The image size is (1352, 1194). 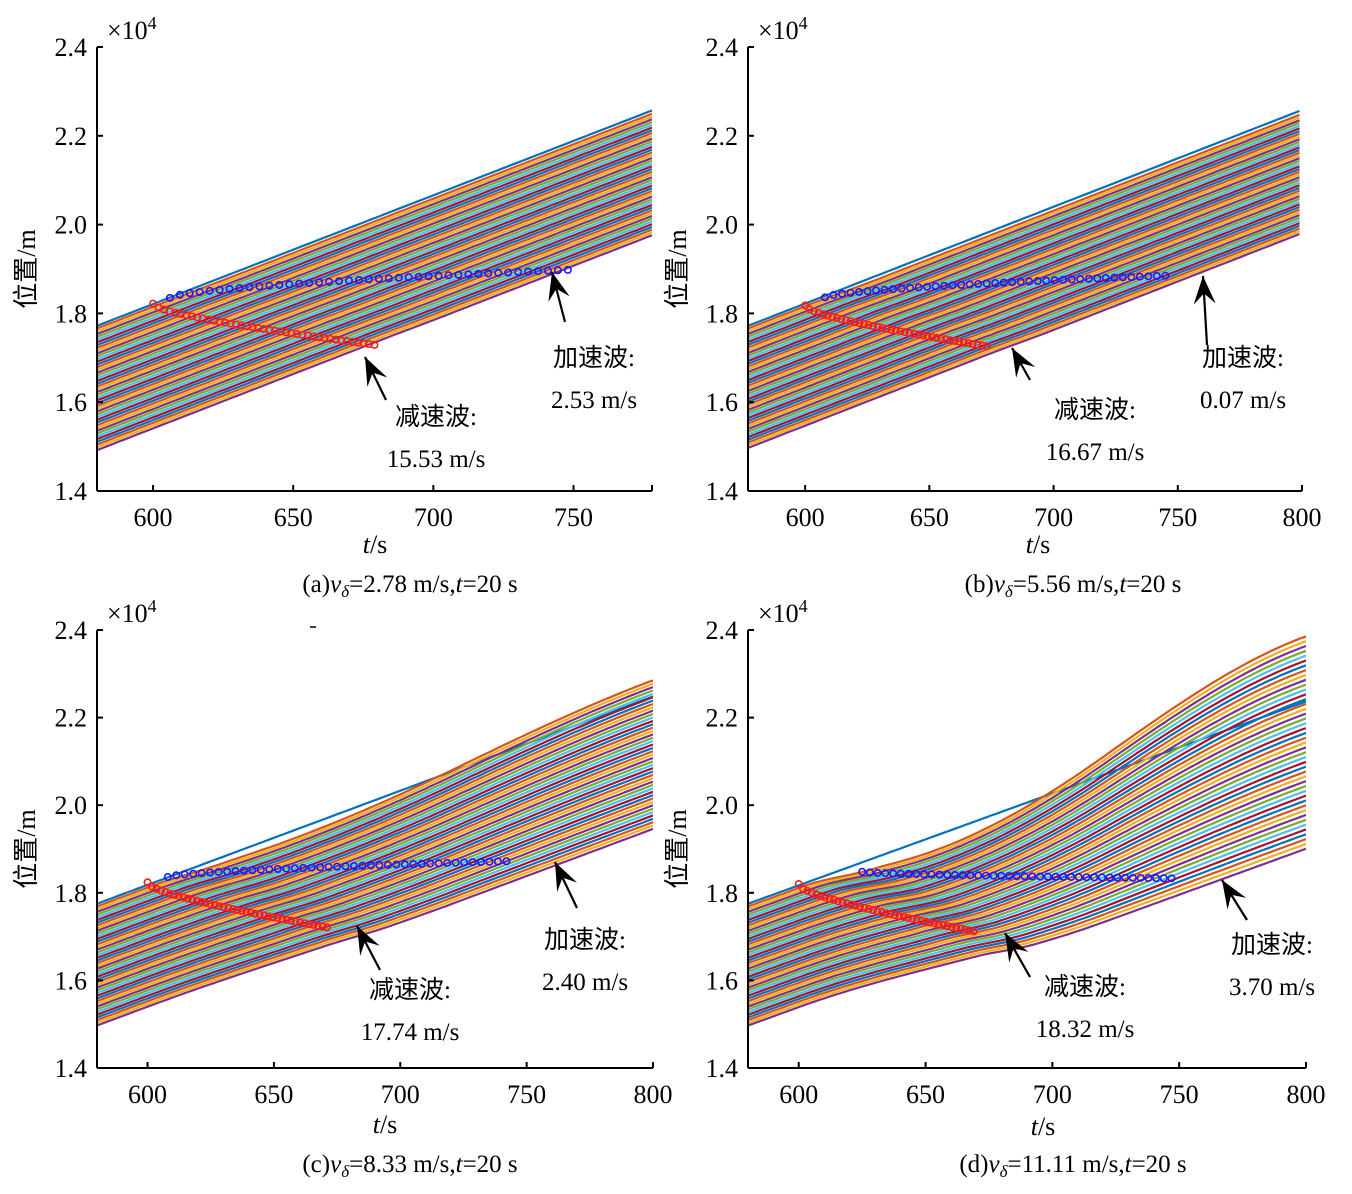 What do you see at coordinates (368, 941) in the screenshot?
I see `decel-arrow-head` at bounding box center [368, 941].